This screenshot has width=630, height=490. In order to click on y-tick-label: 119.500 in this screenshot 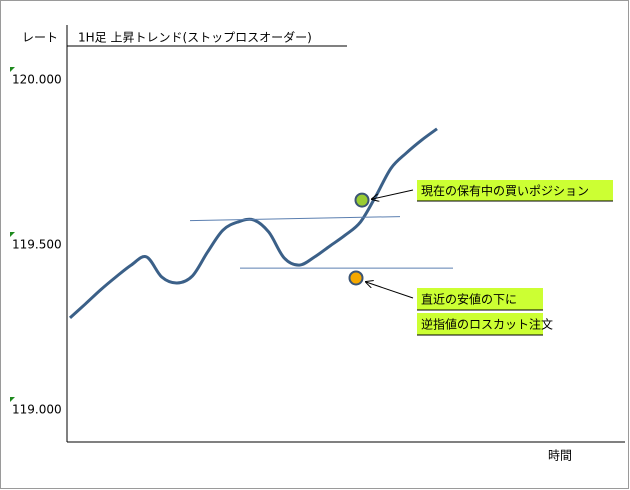, I will do `click(37, 244)`.